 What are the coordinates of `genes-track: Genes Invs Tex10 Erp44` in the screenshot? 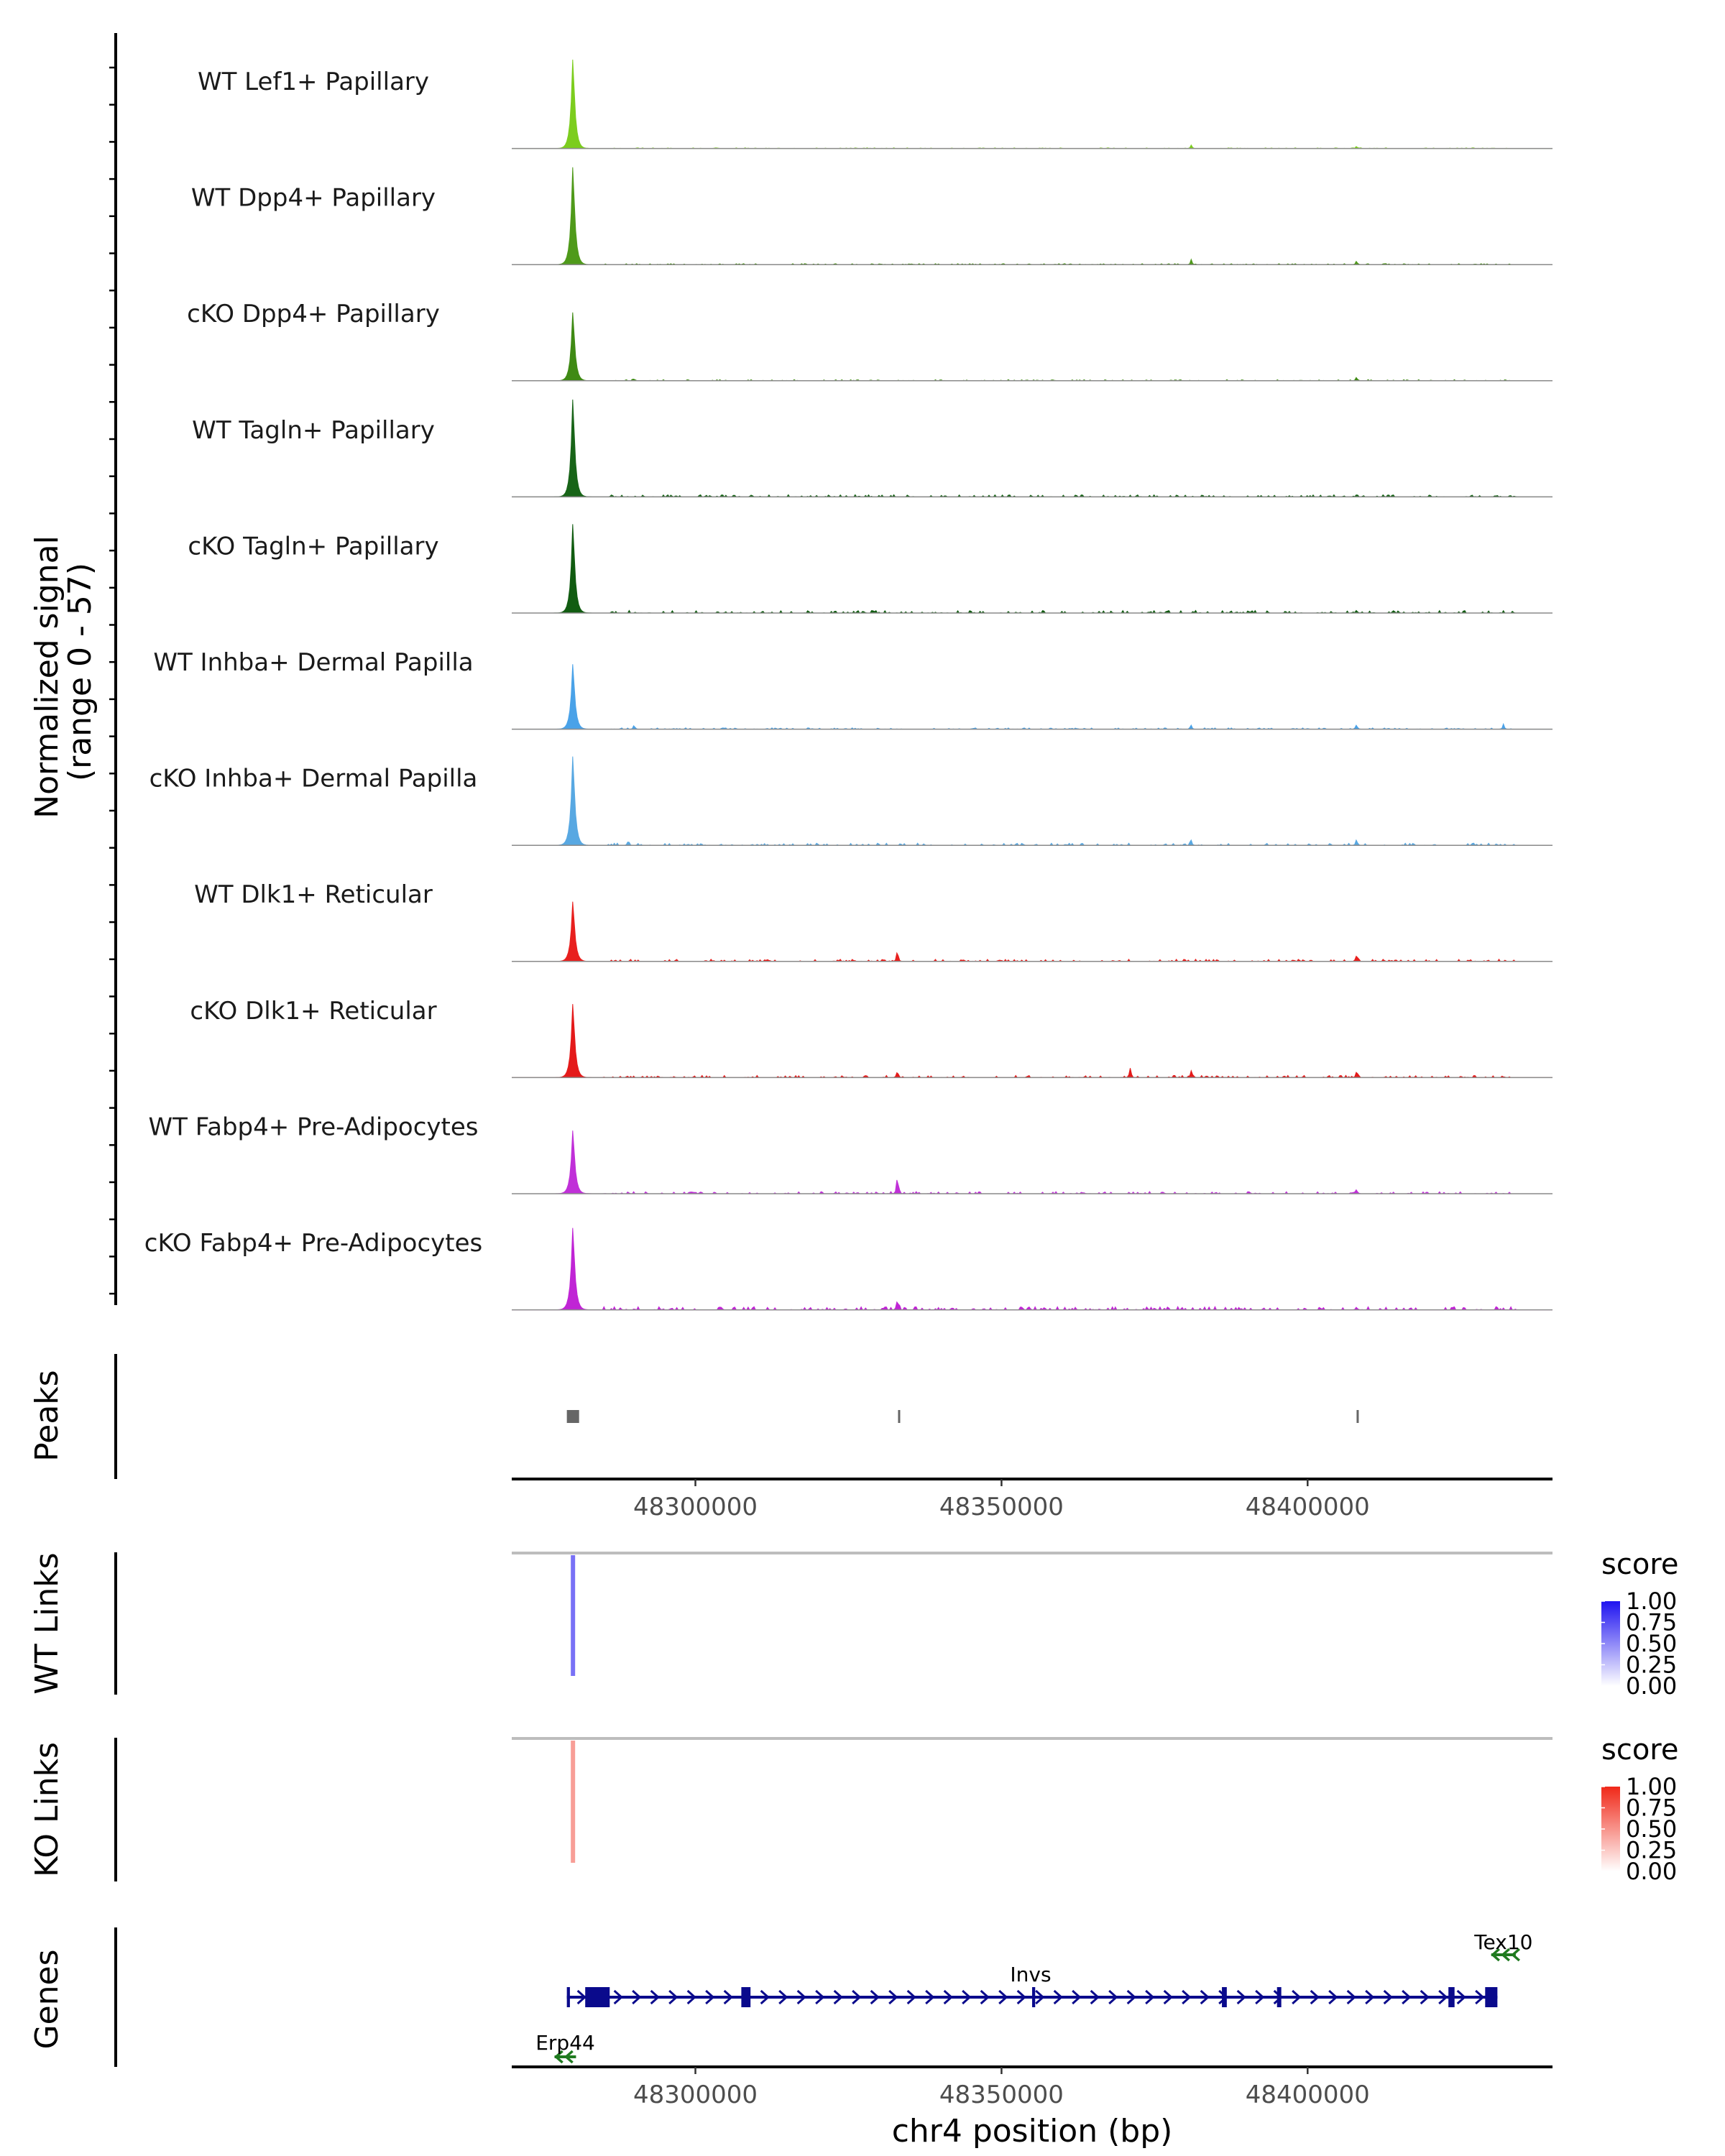 It's located at (780, 1997).